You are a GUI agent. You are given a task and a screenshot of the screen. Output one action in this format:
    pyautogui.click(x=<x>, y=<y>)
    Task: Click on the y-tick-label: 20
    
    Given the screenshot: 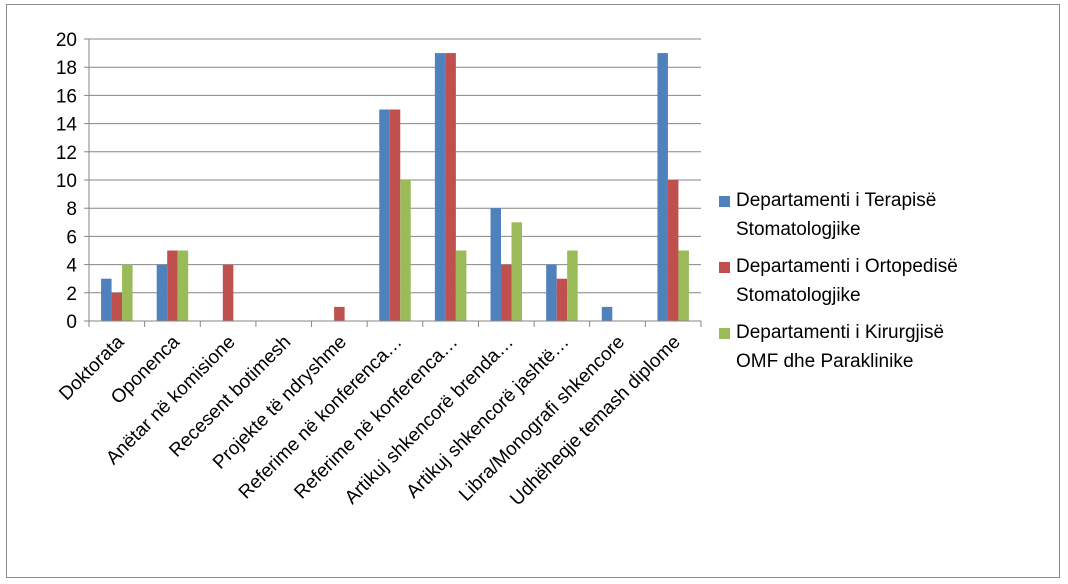 What is the action you would take?
    pyautogui.click(x=66, y=40)
    